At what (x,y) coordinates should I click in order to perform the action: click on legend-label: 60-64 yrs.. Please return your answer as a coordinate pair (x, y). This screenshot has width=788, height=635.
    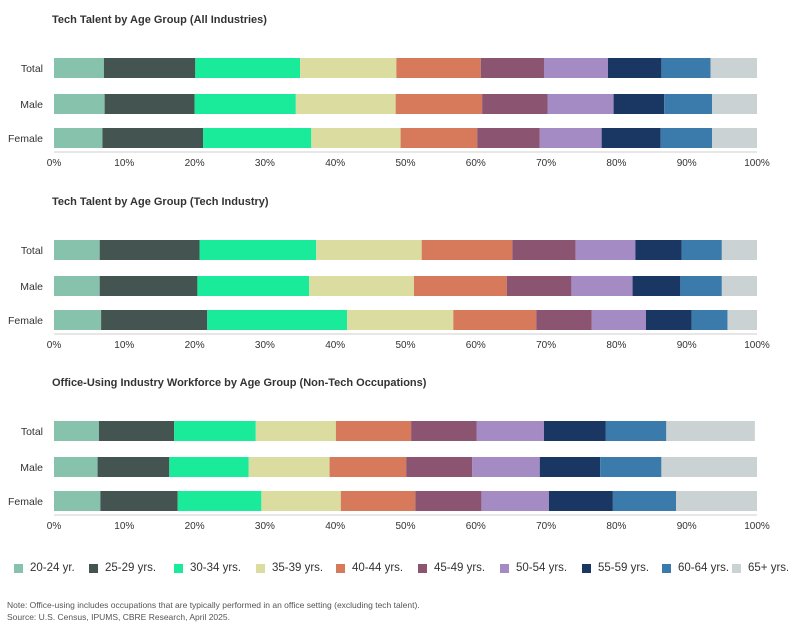
    Looking at the image, I should click on (704, 568).